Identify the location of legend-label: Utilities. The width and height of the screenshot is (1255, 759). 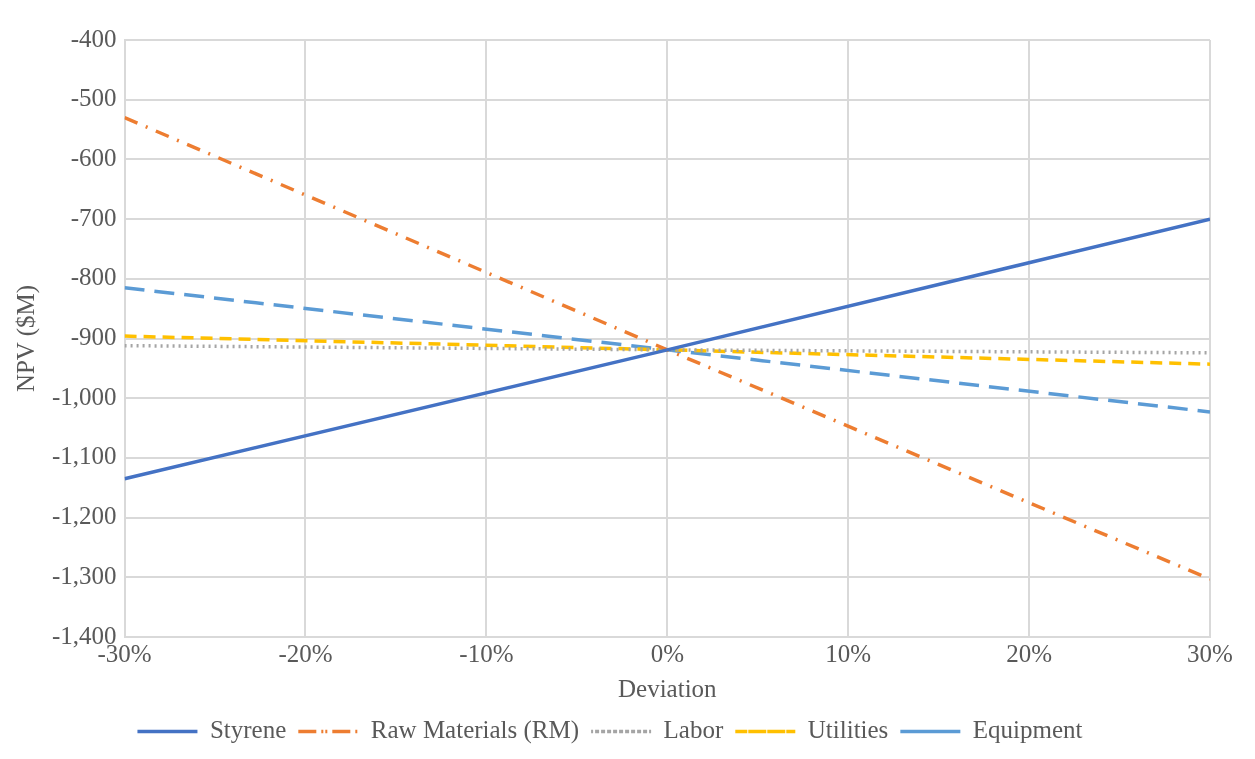
(848, 730).